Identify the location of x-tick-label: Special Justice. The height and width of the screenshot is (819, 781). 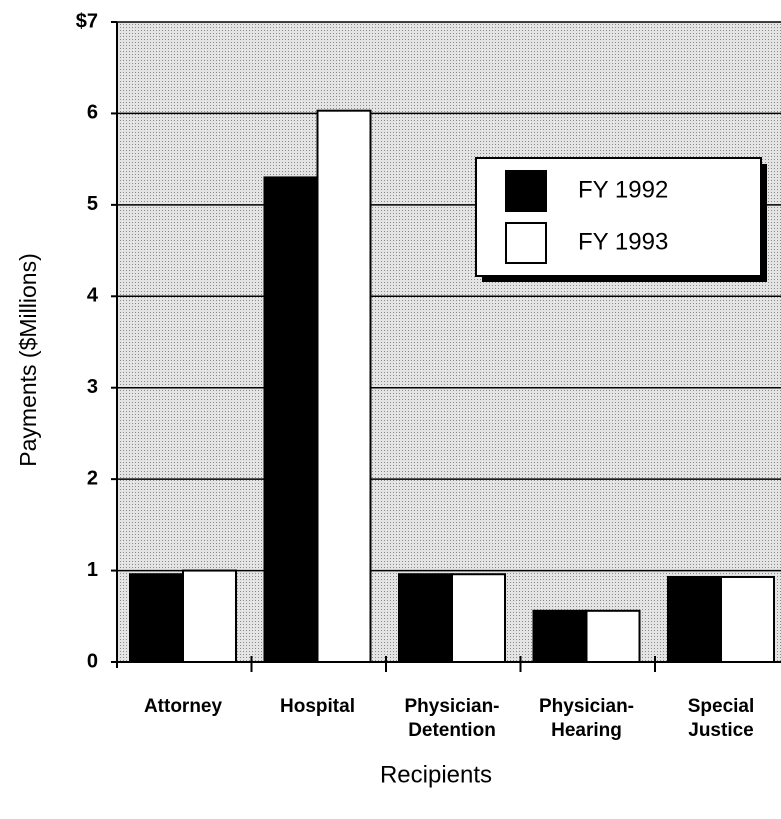
(721, 718).